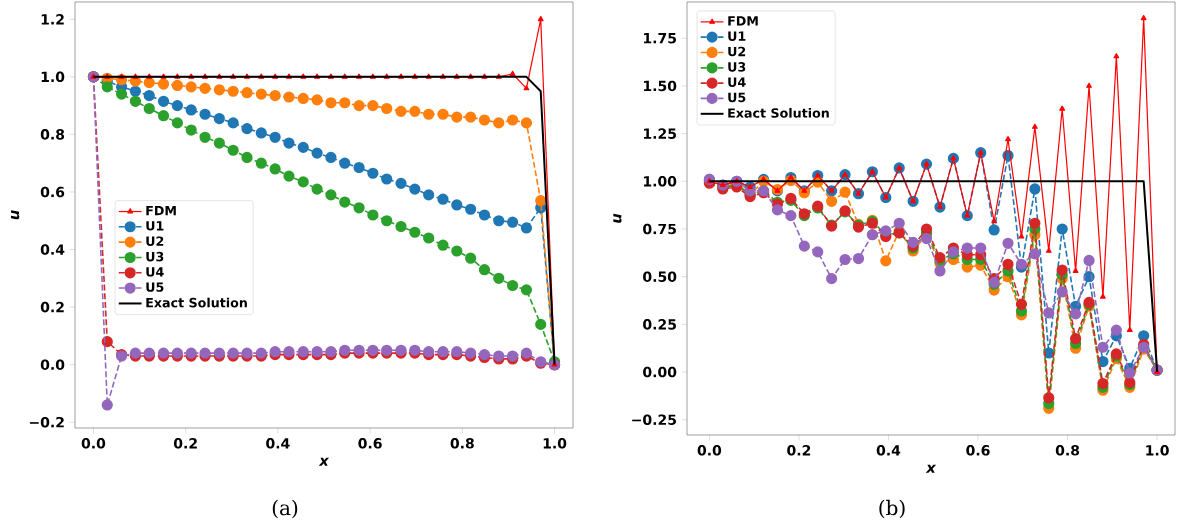 The height and width of the screenshot is (529, 1178). Describe the element at coordinates (53, 77) in the screenshot. I see `y-tick-label: 1.0` at that location.